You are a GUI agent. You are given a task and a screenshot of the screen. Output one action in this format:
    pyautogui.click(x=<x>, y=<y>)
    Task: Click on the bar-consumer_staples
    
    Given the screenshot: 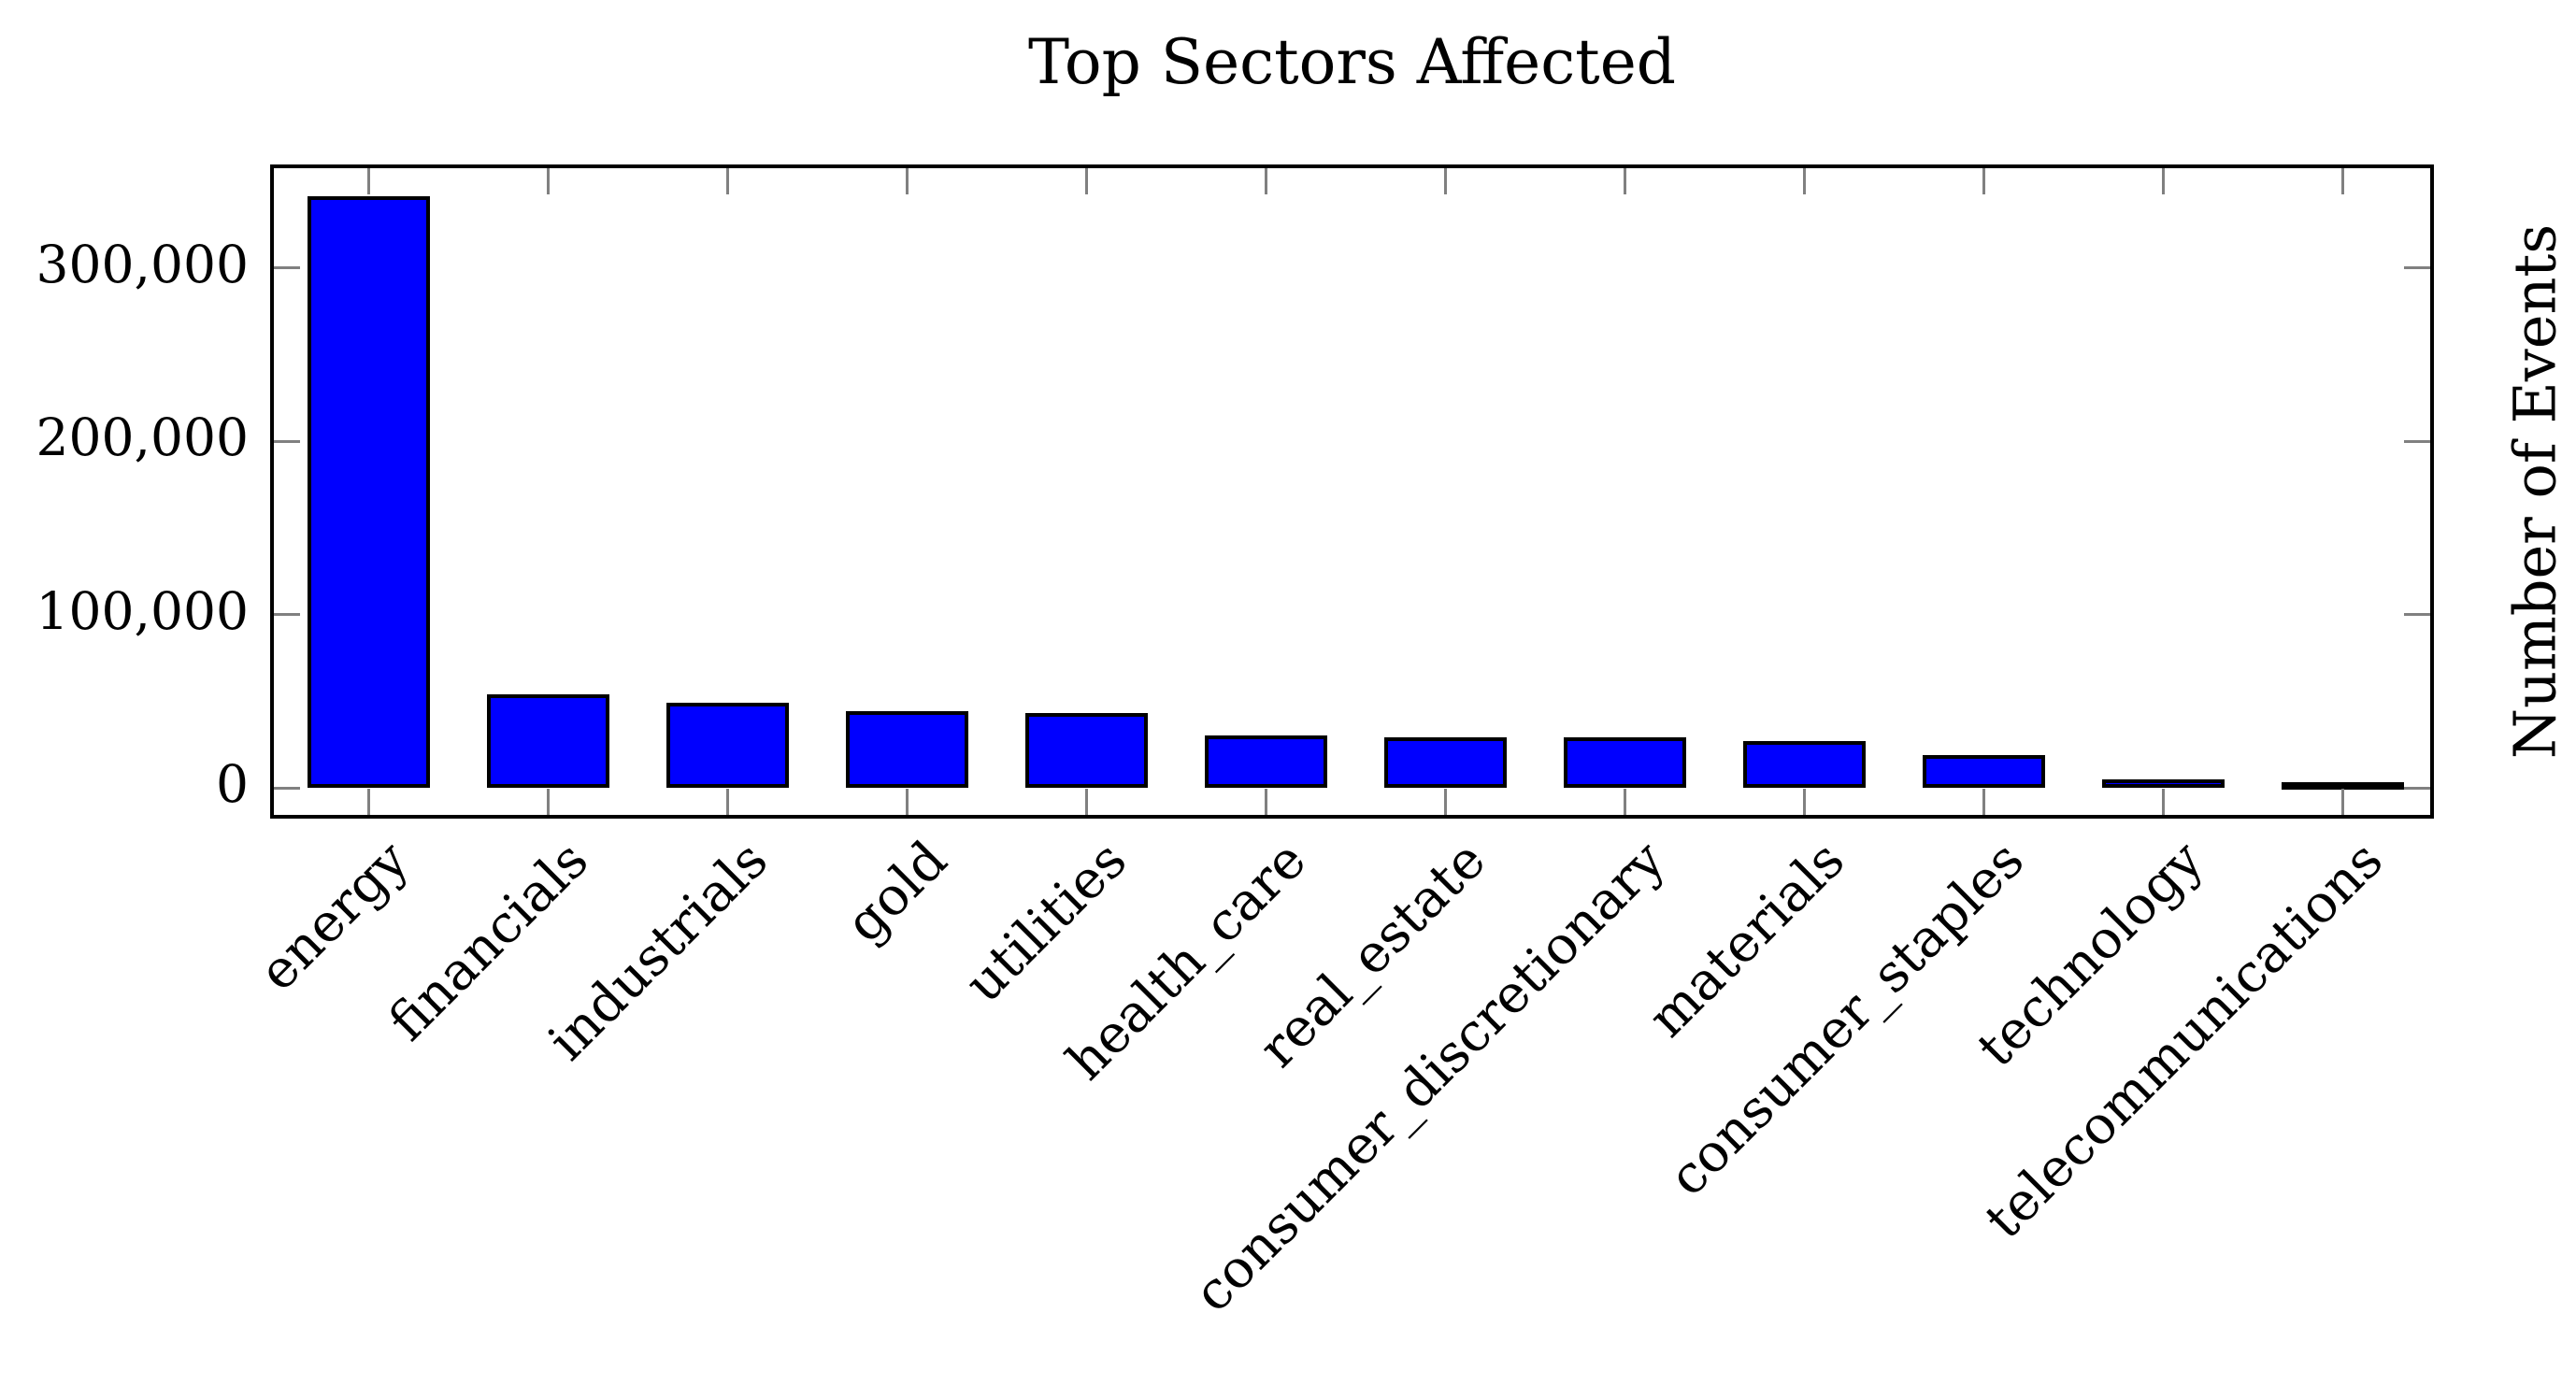 What is the action you would take?
    pyautogui.click(x=1983, y=771)
    